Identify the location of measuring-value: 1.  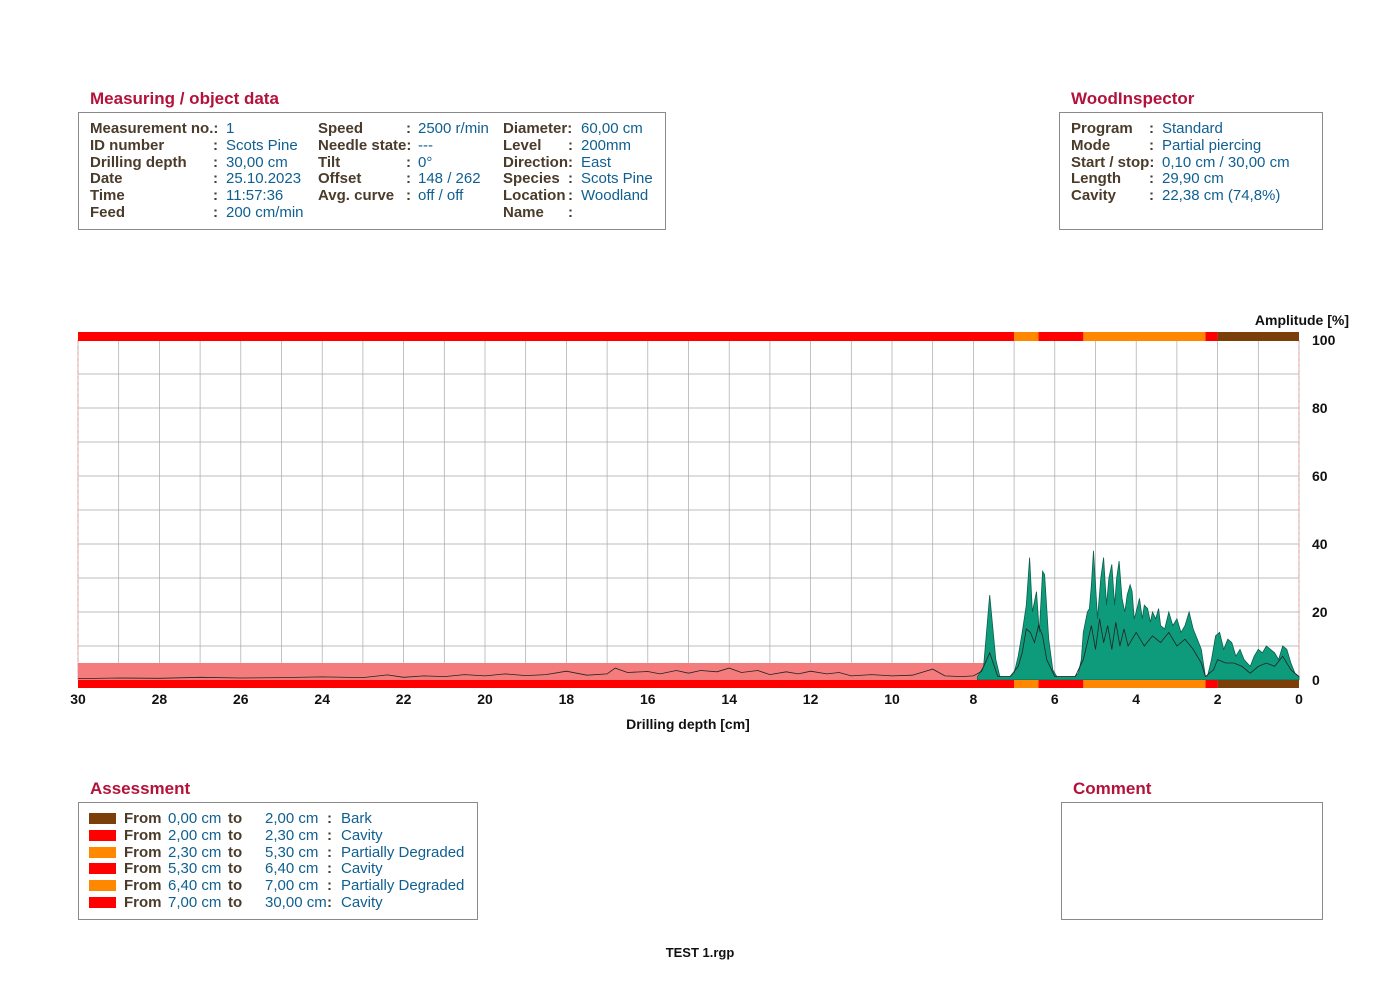
(230, 128).